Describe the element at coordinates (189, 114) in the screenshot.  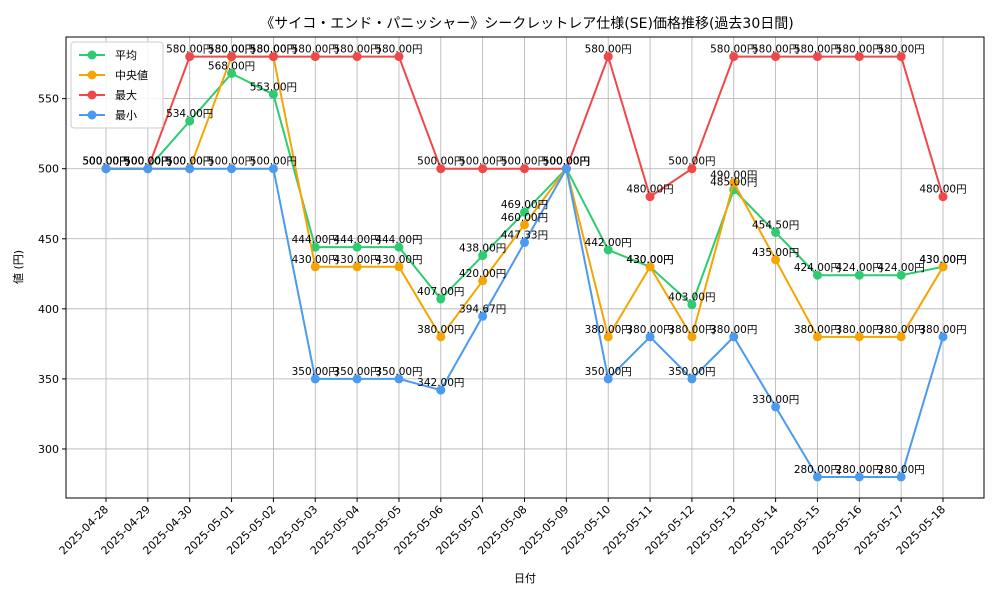
I see `data-label: 534.00円` at that location.